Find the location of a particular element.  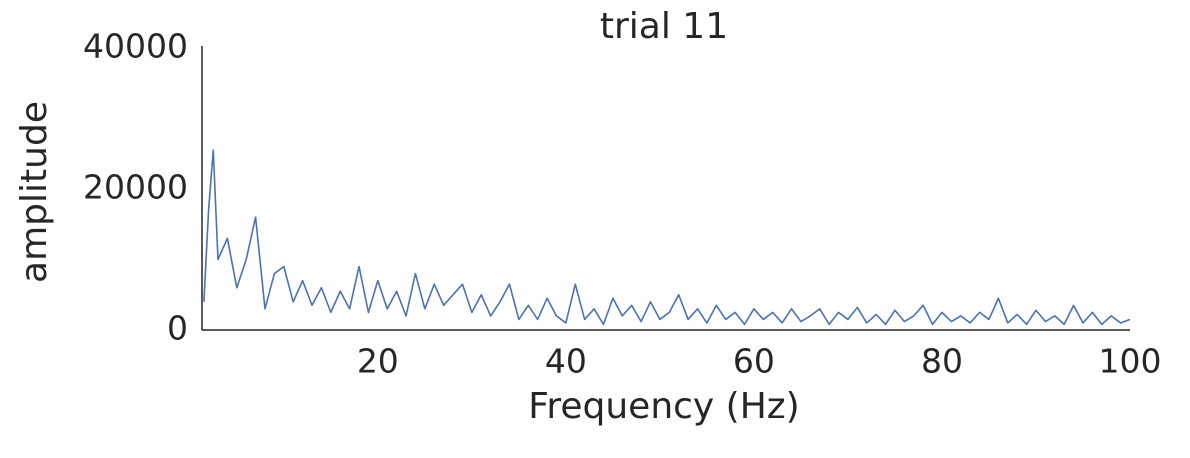

y-axis-label: amplitude is located at coordinates (34, 192).